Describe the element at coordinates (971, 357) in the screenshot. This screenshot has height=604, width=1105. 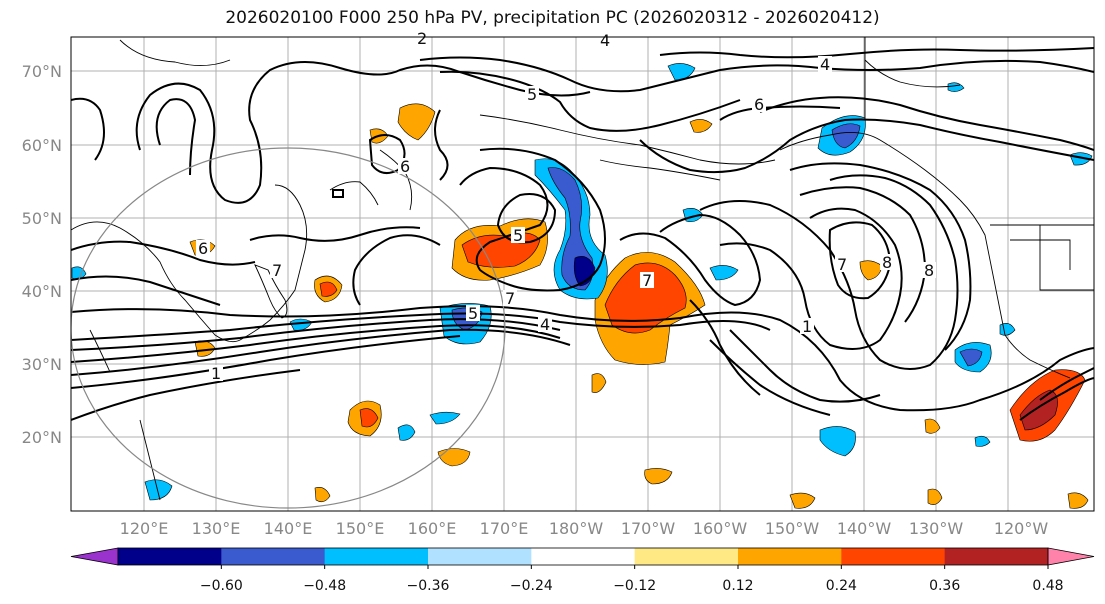
I see `precip-negative-mid` at that location.